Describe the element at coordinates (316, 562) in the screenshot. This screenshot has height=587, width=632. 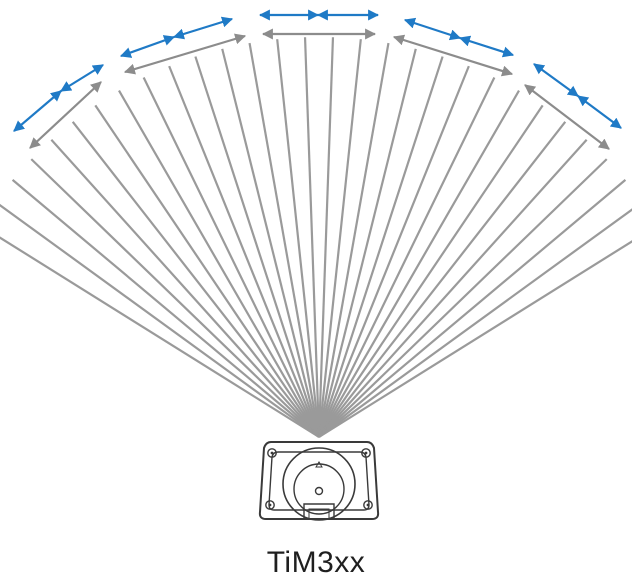
I see `device-caption: TiM3xx` at that location.